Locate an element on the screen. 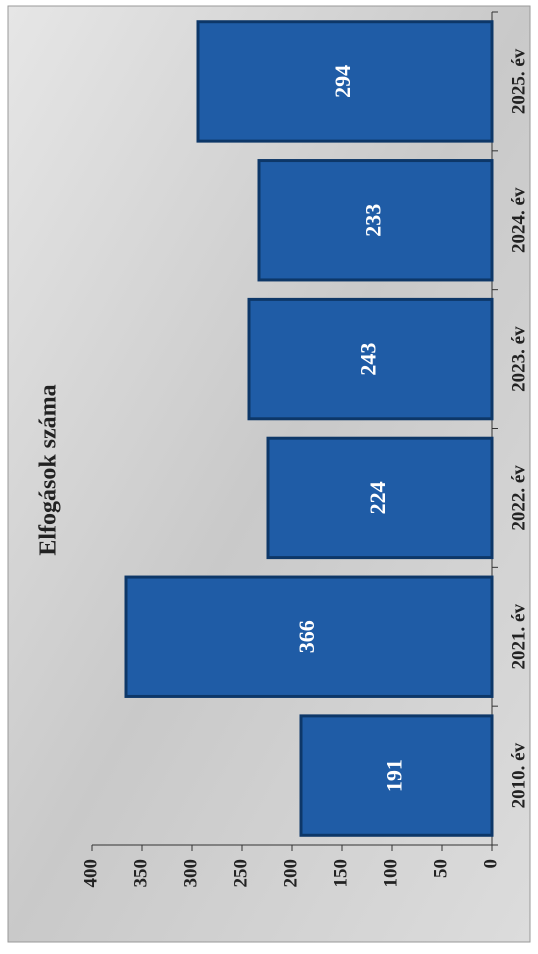  value-label: 191 is located at coordinates (394, 775).